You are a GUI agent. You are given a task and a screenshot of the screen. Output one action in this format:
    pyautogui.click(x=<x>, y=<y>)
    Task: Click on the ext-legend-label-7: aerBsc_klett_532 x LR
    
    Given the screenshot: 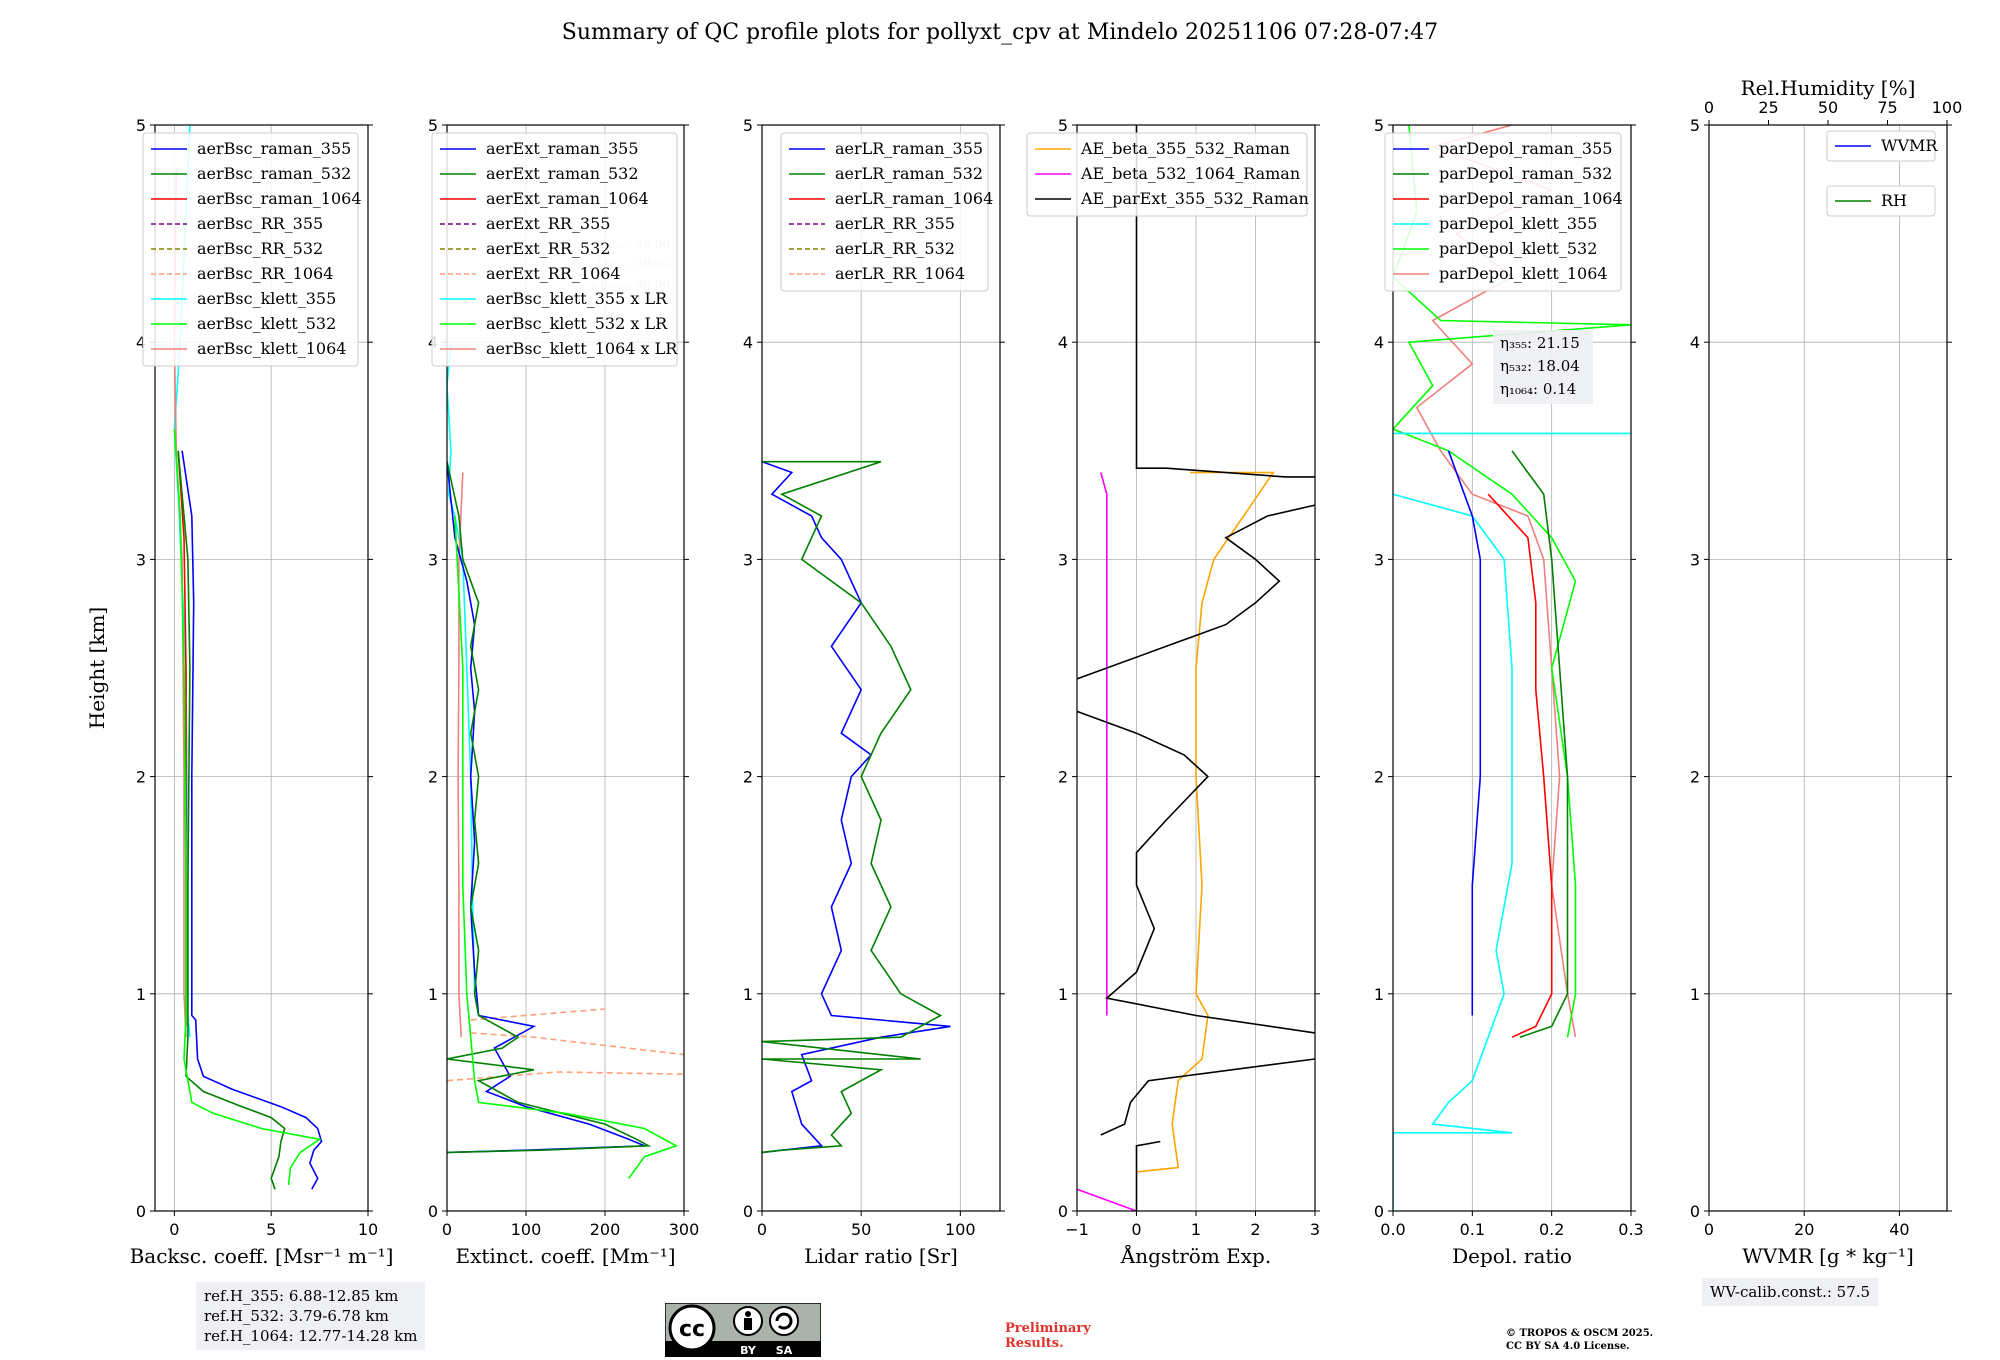 What is the action you would take?
    pyautogui.click(x=577, y=323)
    